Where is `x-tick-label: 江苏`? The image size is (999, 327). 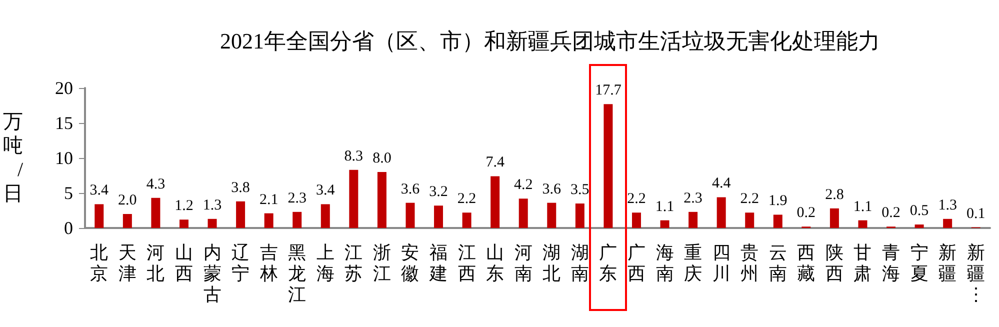
x-tick-label: 江苏 is located at coordinates (353, 263).